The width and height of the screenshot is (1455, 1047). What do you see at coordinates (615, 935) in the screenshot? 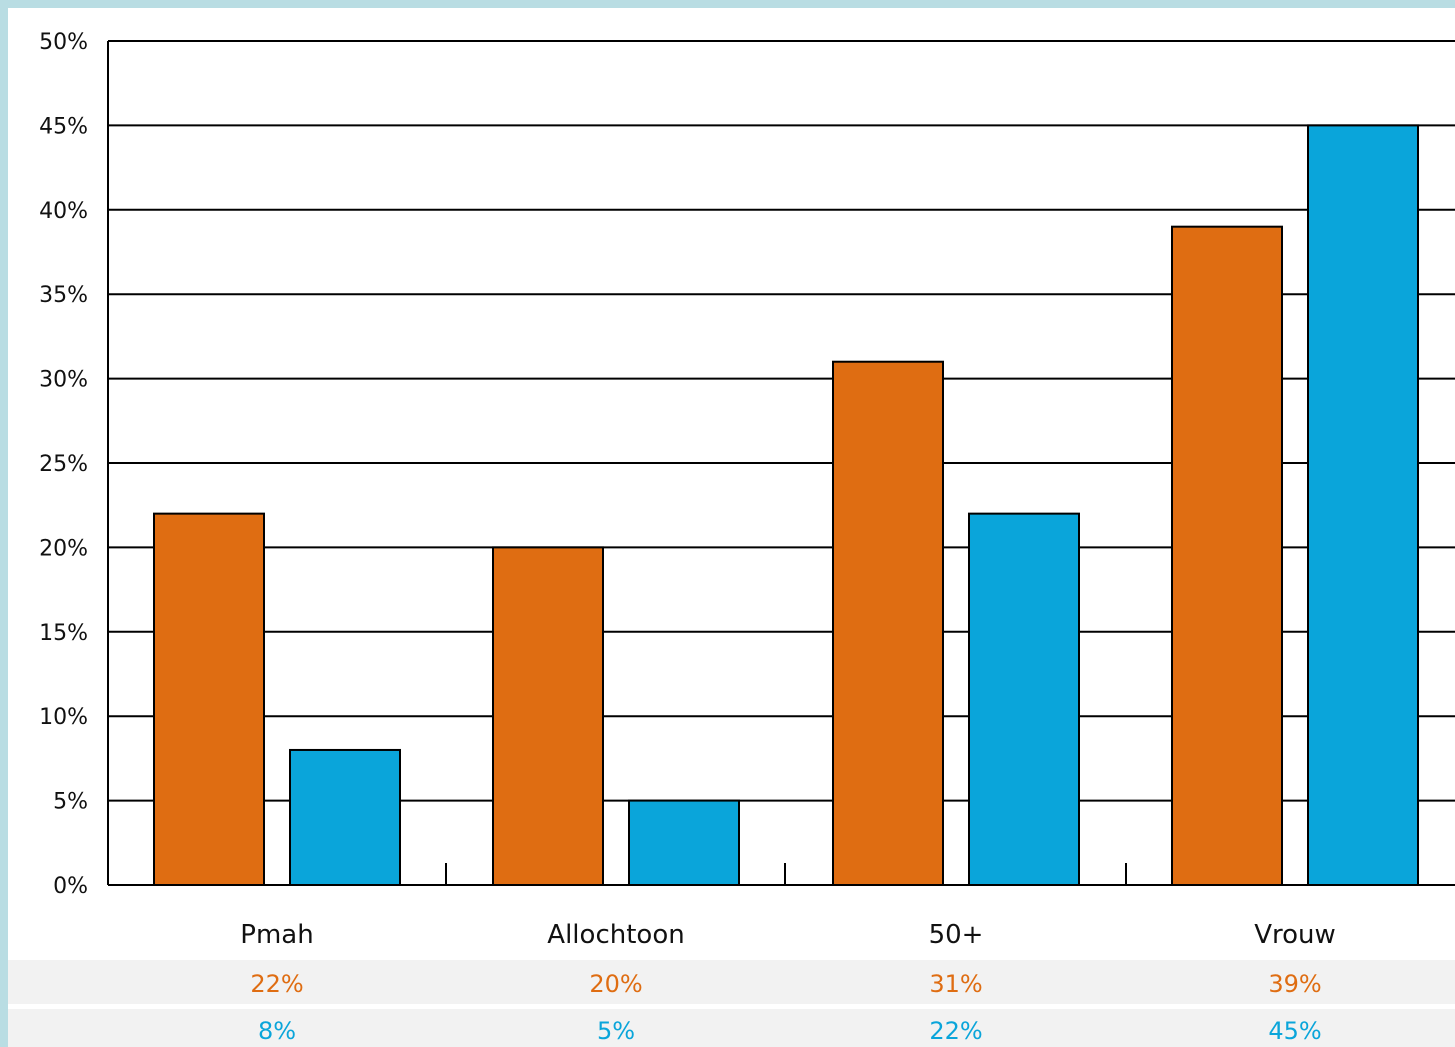
I see `category-label: Allochtoon` at bounding box center [615, 935].